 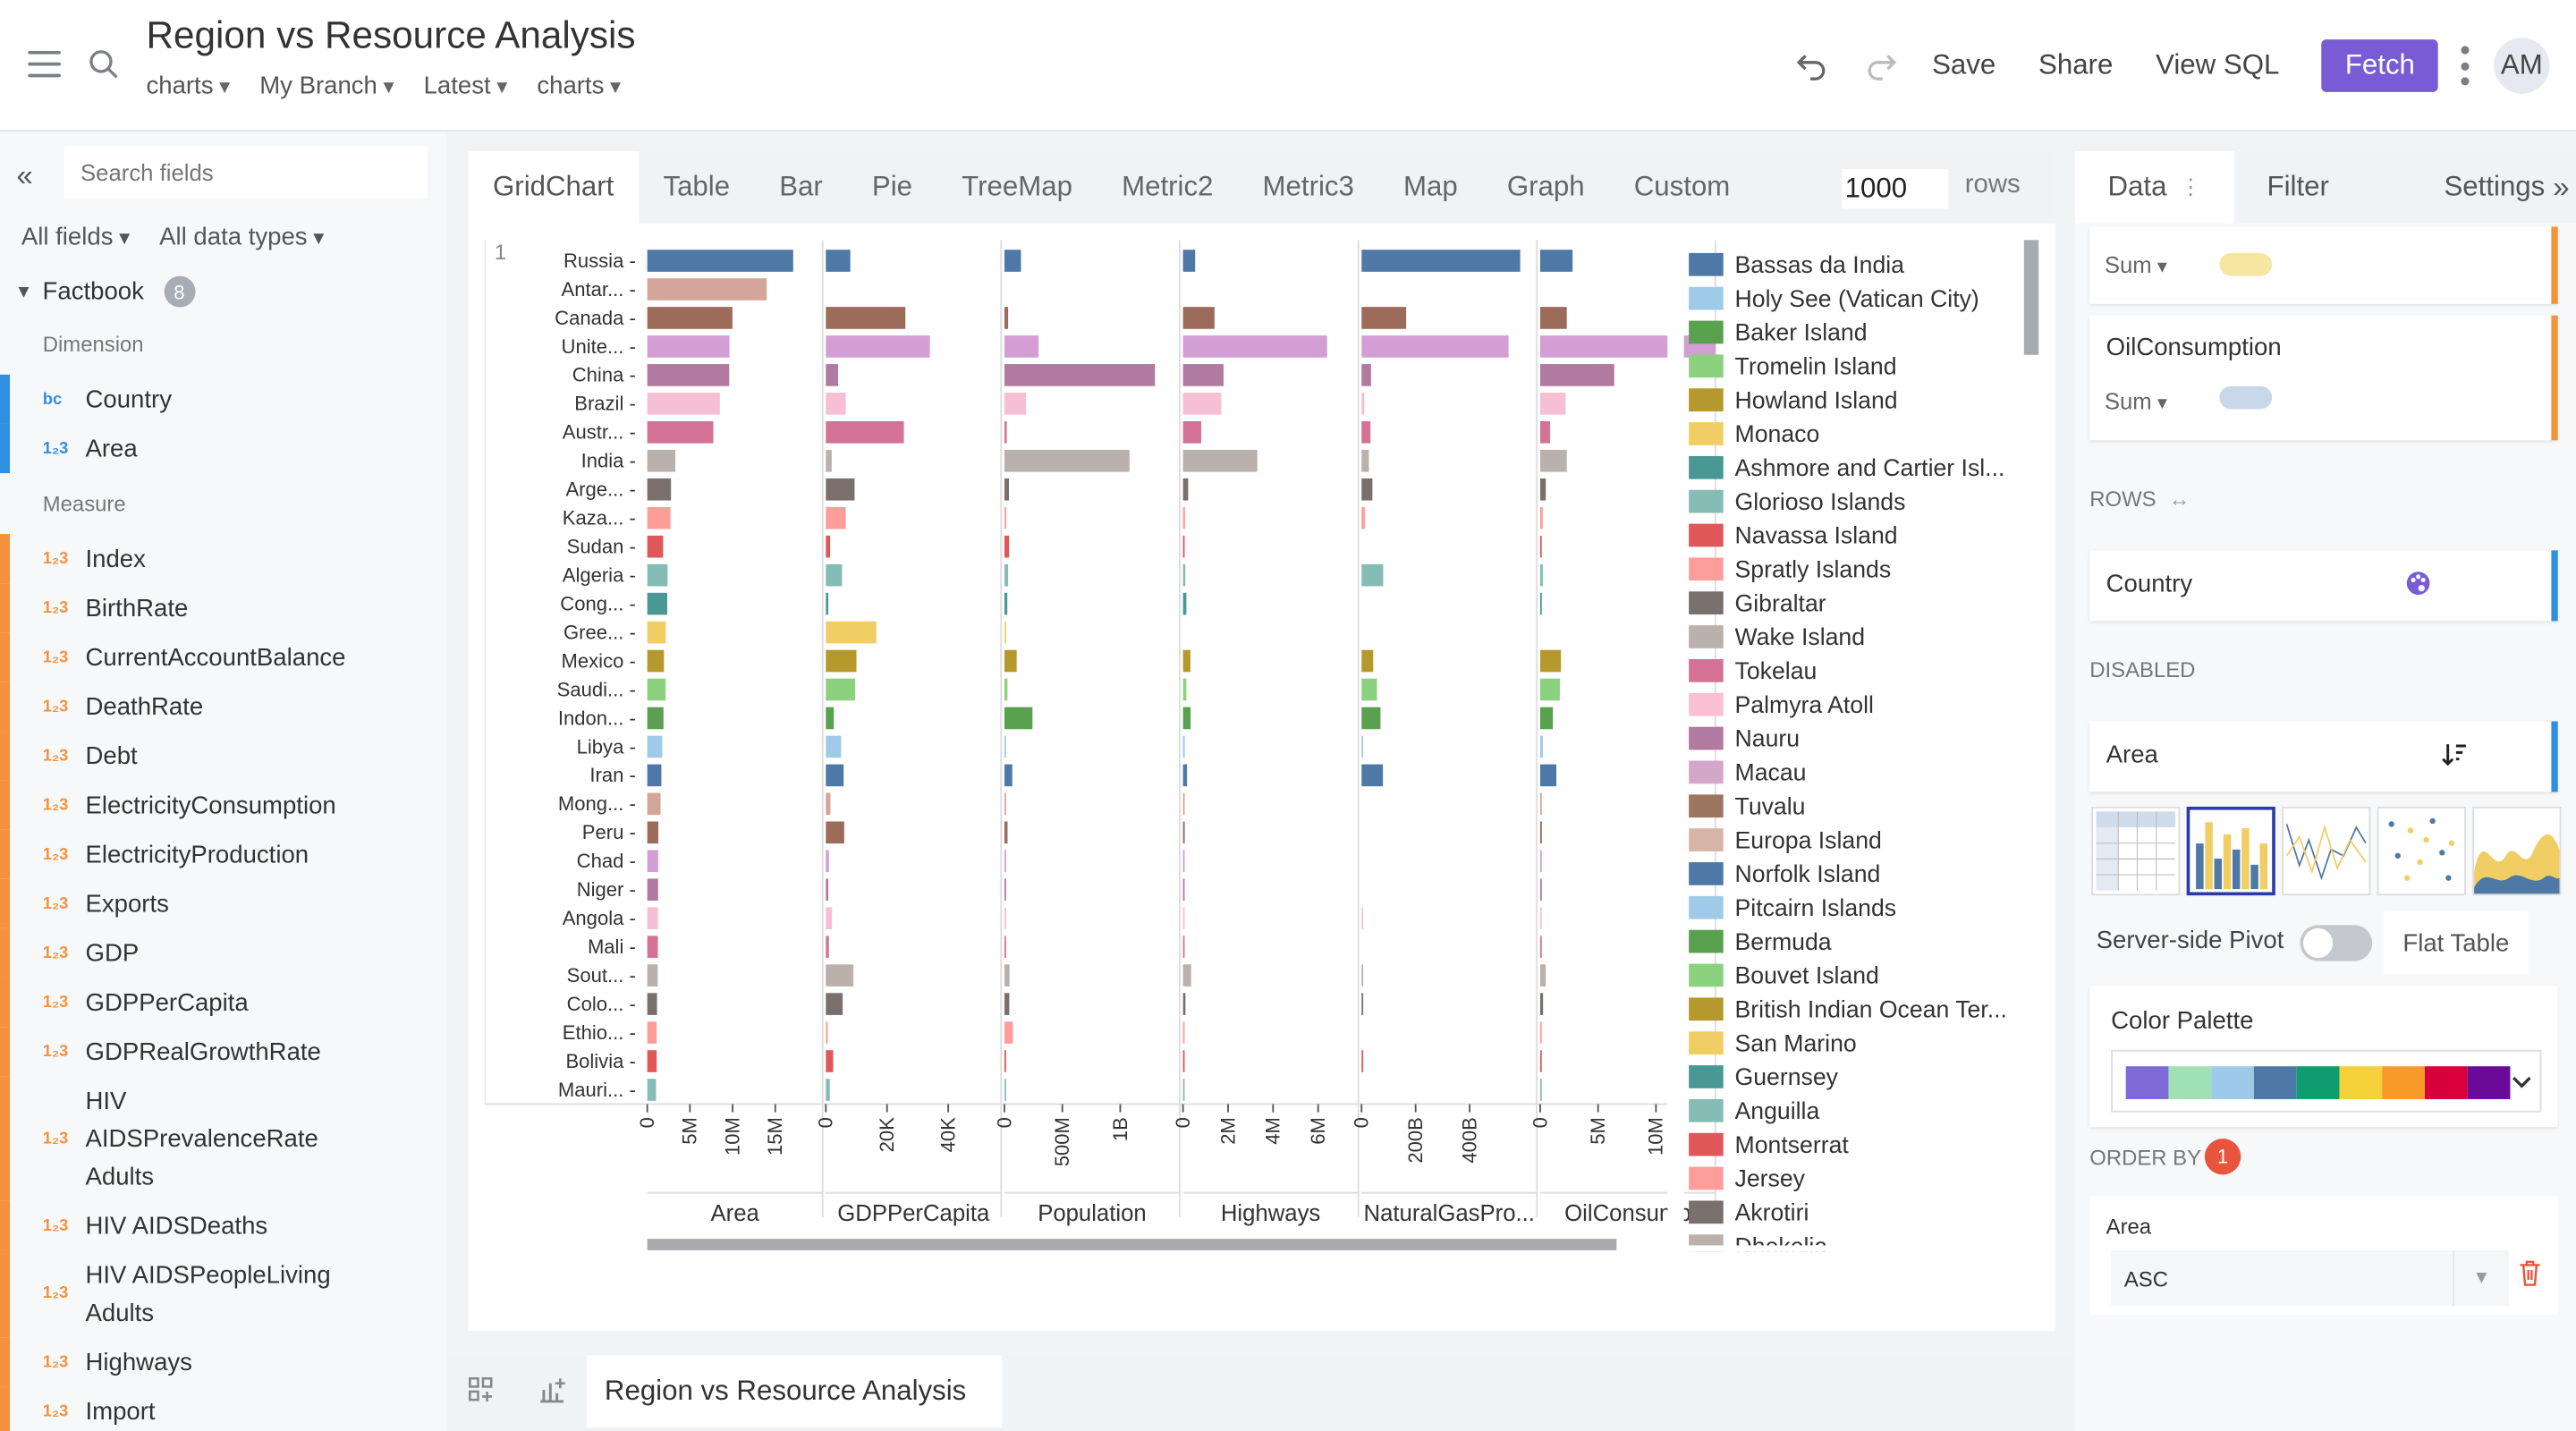 I want to click on legend-label: Tokelau, so click(x=1776, y=671).